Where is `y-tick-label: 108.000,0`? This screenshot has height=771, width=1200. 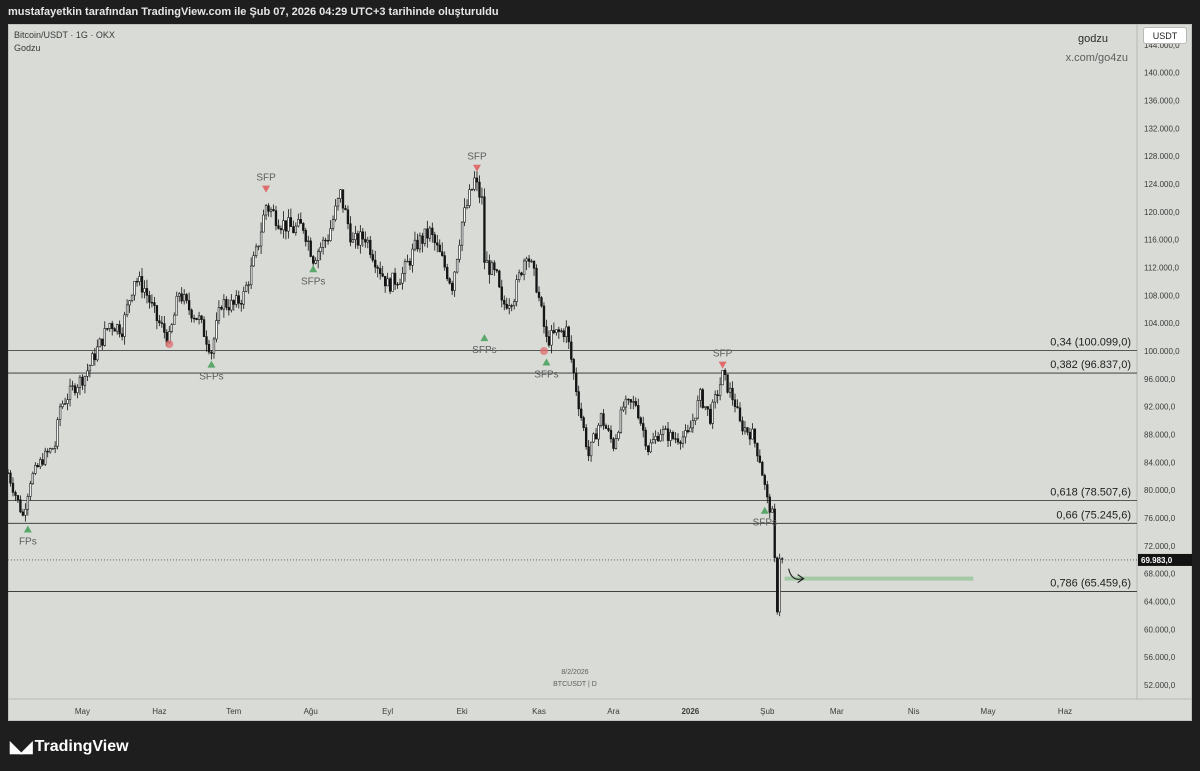
y-tick-label: 108.000,0 is located at coordinates (1162, 295).